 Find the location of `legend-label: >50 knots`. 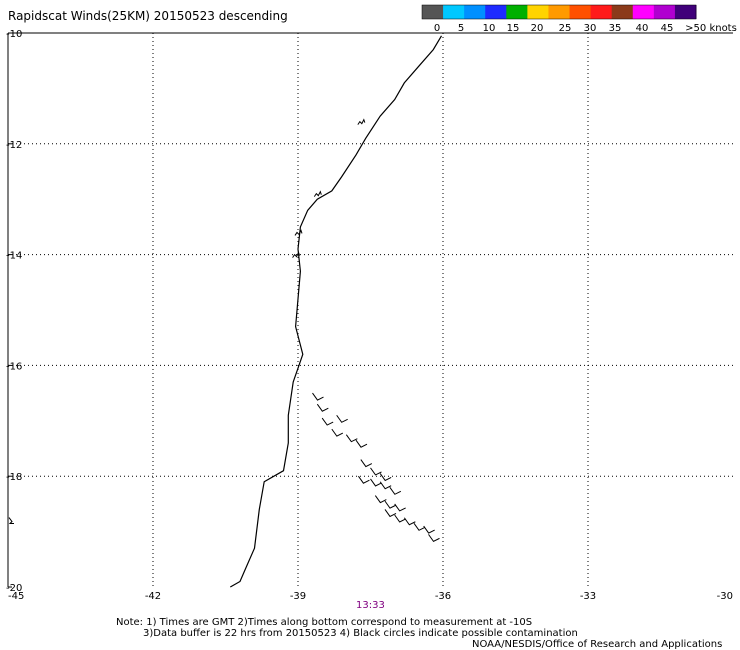

legend-label: >50 knots is located at coordinates (711, 28).